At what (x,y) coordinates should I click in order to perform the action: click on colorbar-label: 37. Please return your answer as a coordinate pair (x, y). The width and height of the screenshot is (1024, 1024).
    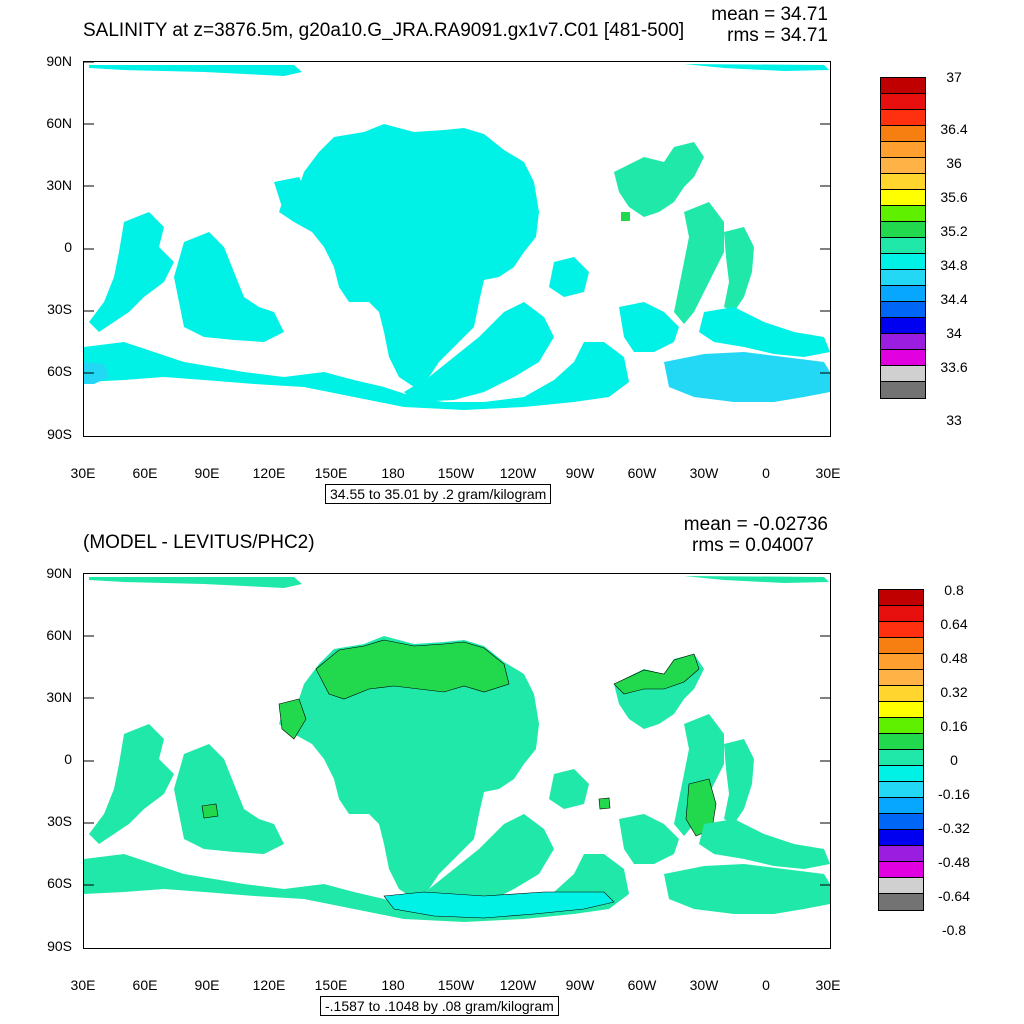
    Looking at the image, I should click on (954, 77).